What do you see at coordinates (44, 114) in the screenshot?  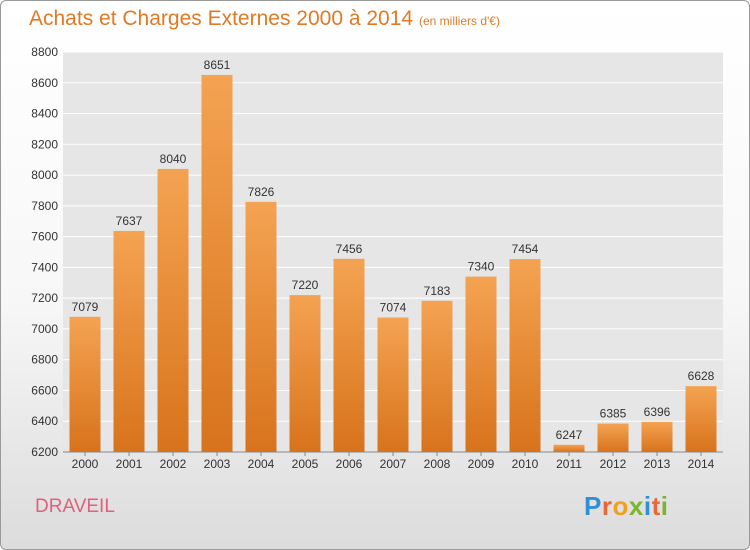 I see `y-tick-label: 8400` at bounding box center [44, 114].